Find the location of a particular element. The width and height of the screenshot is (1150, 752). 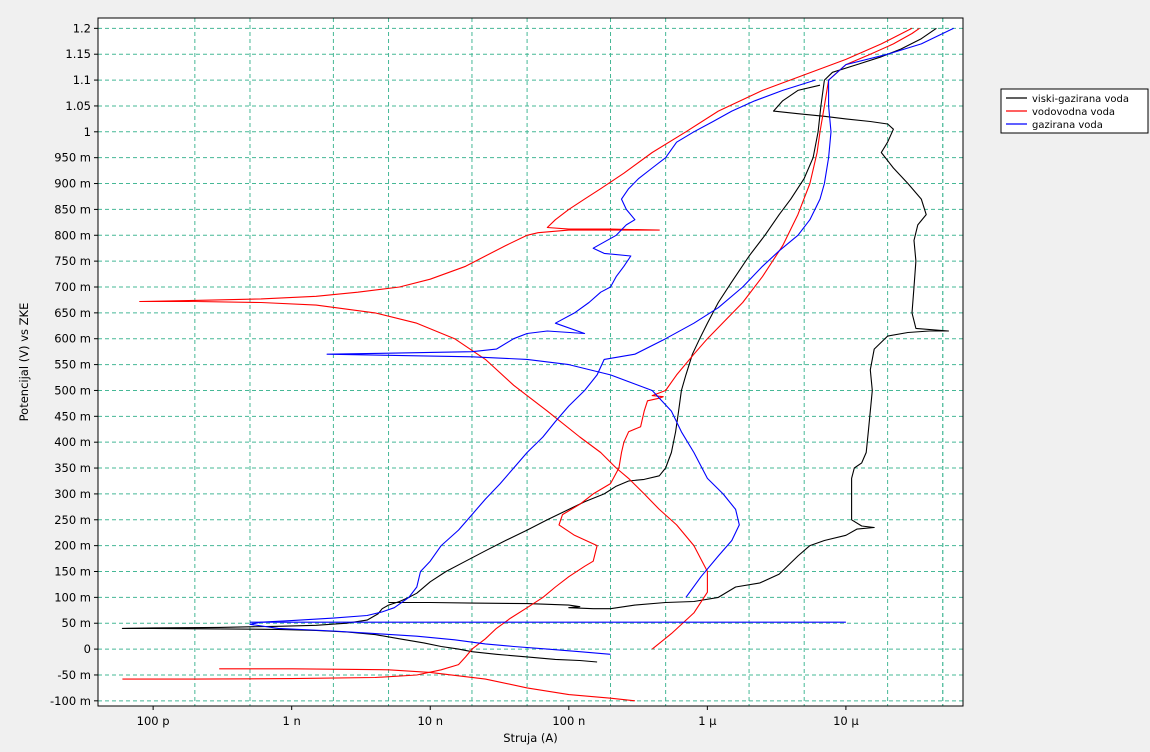

x-axis-label: Struja (A) is located at coordinates (530, 738).